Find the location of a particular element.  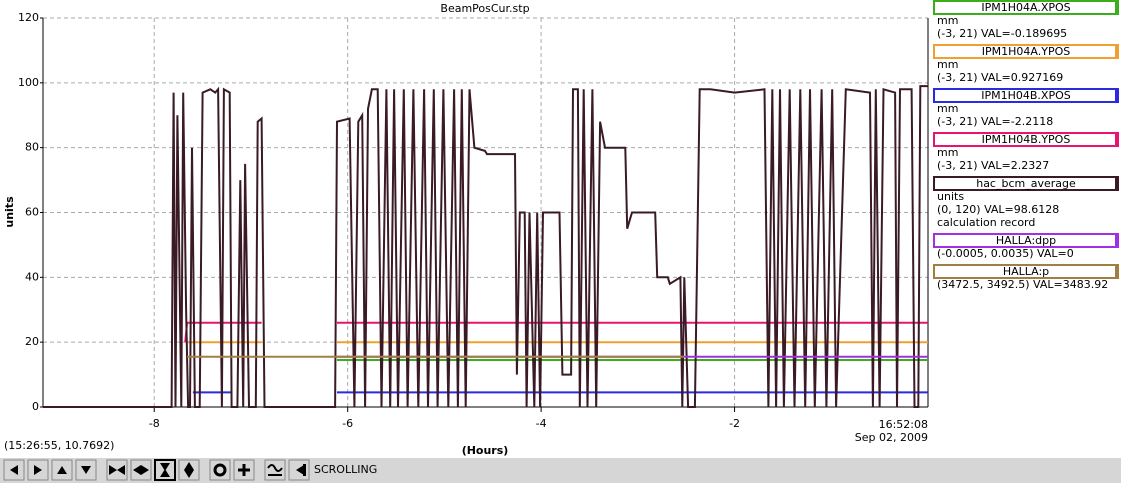

legend-detail: units is located at coordinates (950, 196).